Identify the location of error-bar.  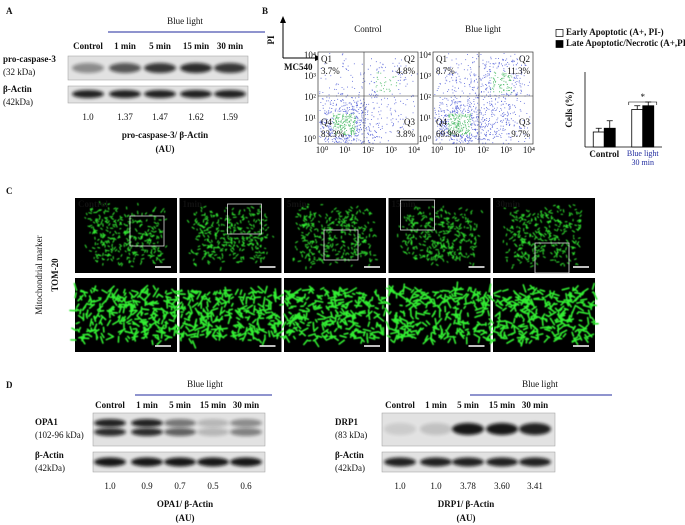
(598, 129).